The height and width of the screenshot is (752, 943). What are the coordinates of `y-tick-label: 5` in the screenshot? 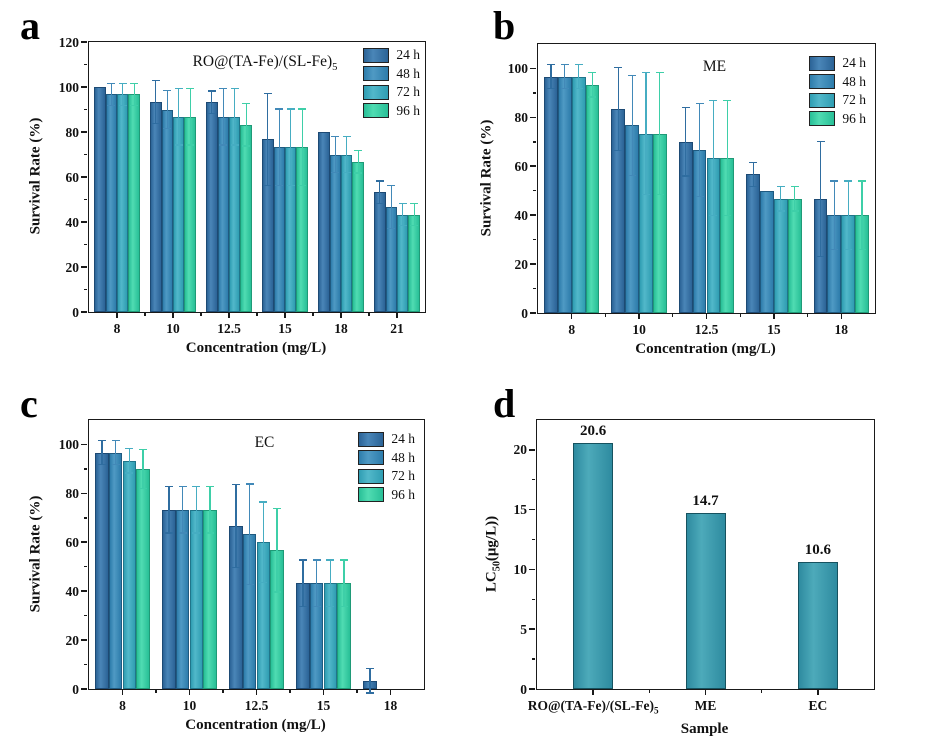 It's located at (523, 629).